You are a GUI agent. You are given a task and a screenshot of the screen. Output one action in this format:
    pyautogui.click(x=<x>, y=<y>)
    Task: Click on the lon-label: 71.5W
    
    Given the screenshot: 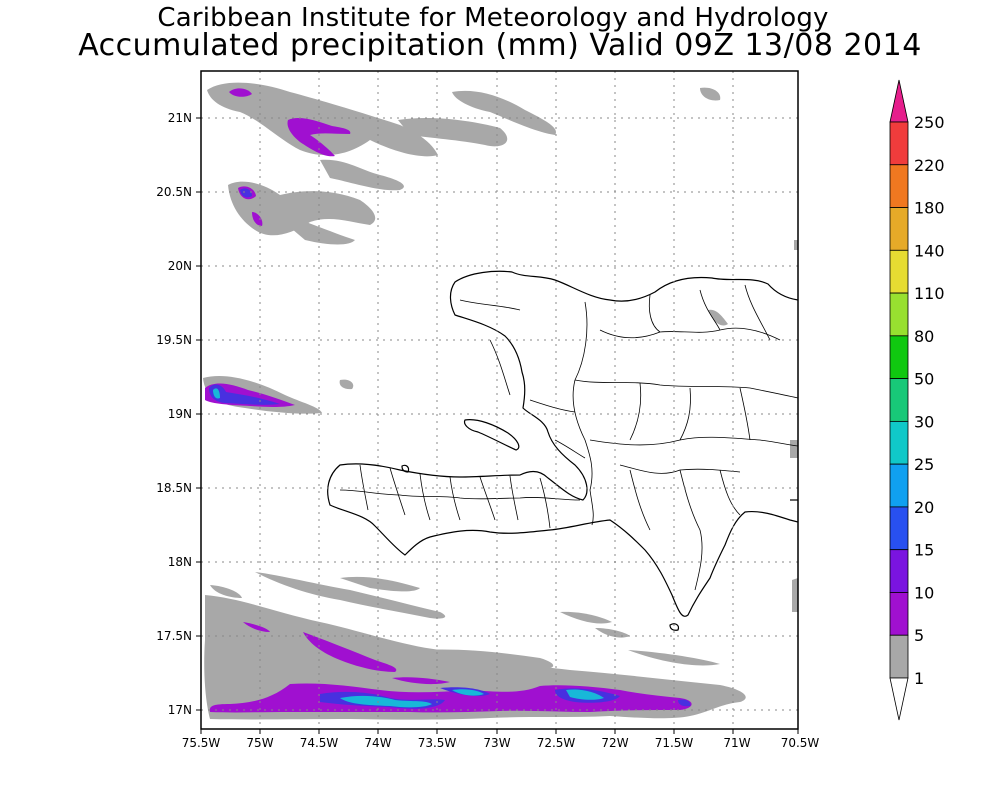 What is the action you would take?
    pyautogui.click(x=674, y=743)
    